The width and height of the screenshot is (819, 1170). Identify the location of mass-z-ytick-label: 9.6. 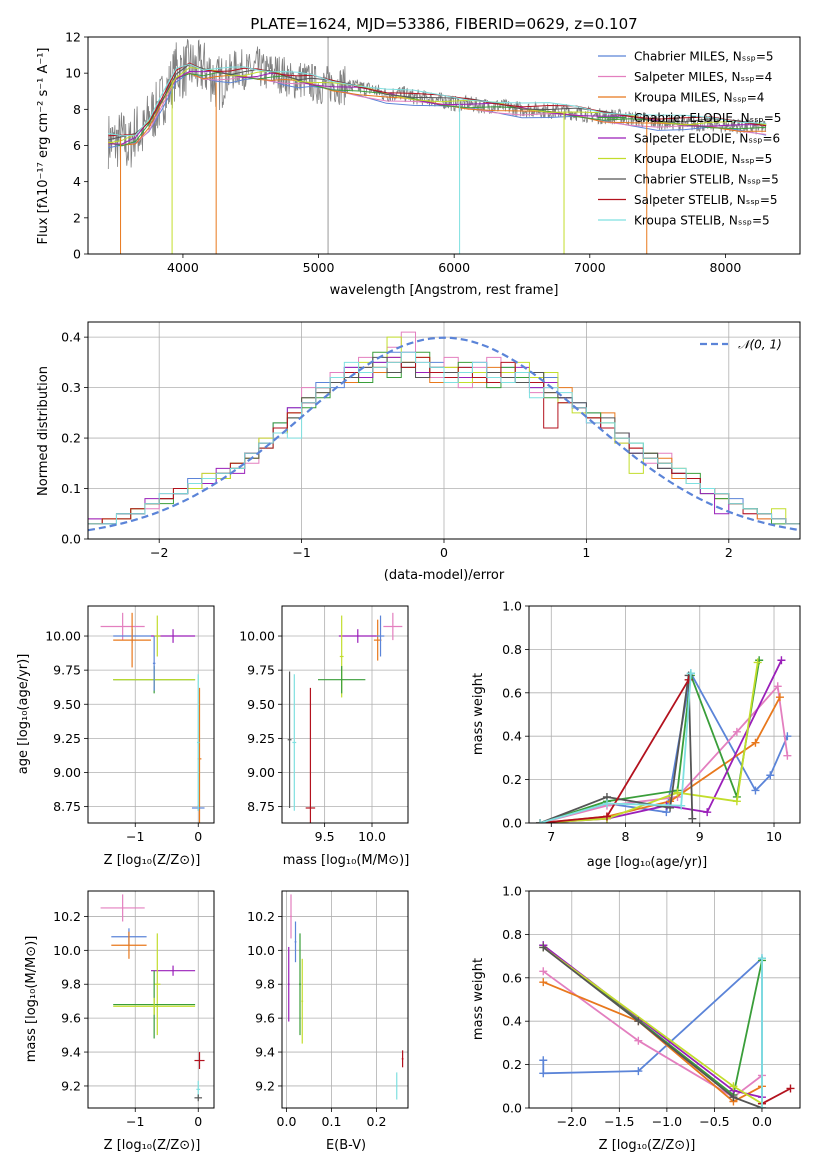
(71, 1018).